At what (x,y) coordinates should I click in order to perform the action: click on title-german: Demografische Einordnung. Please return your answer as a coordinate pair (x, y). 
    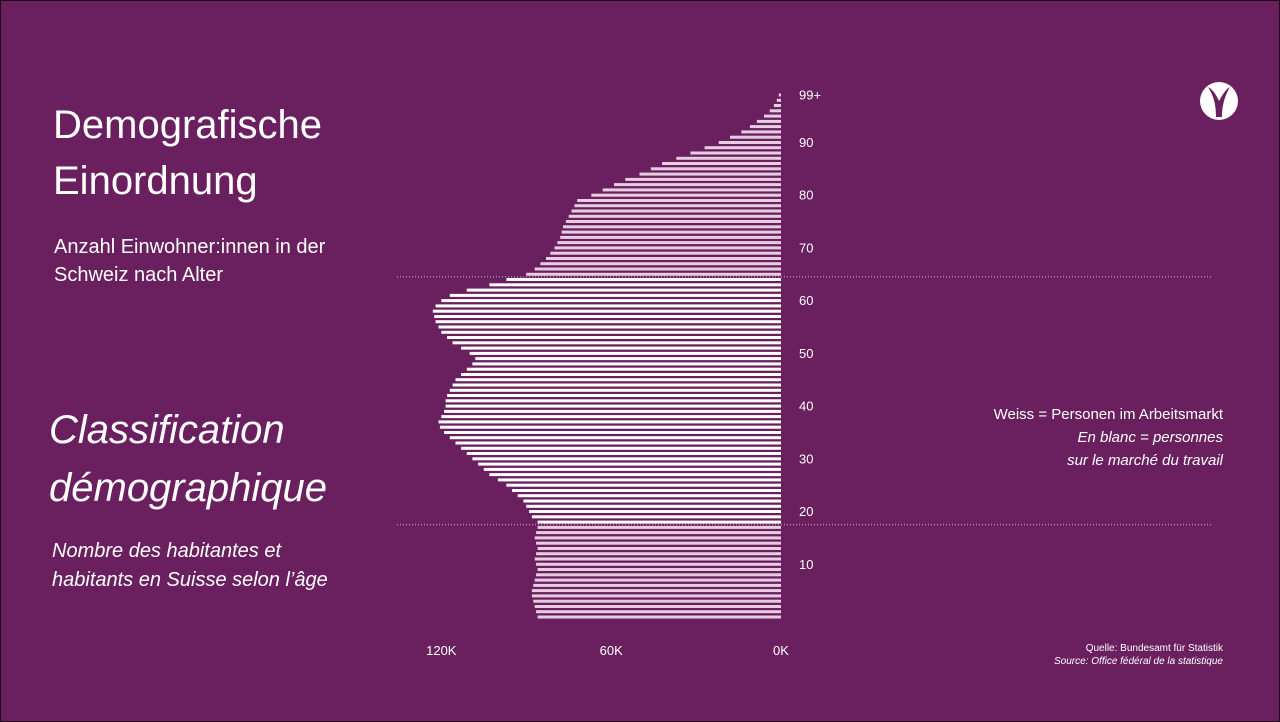
    Looking at the image, I should click on (188, 153).